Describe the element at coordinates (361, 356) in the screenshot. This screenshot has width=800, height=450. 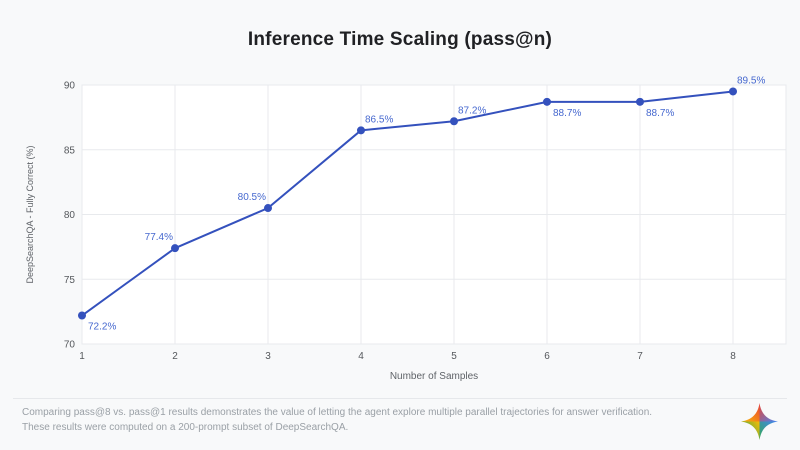
I see `x-tick-label: 4` at that location.